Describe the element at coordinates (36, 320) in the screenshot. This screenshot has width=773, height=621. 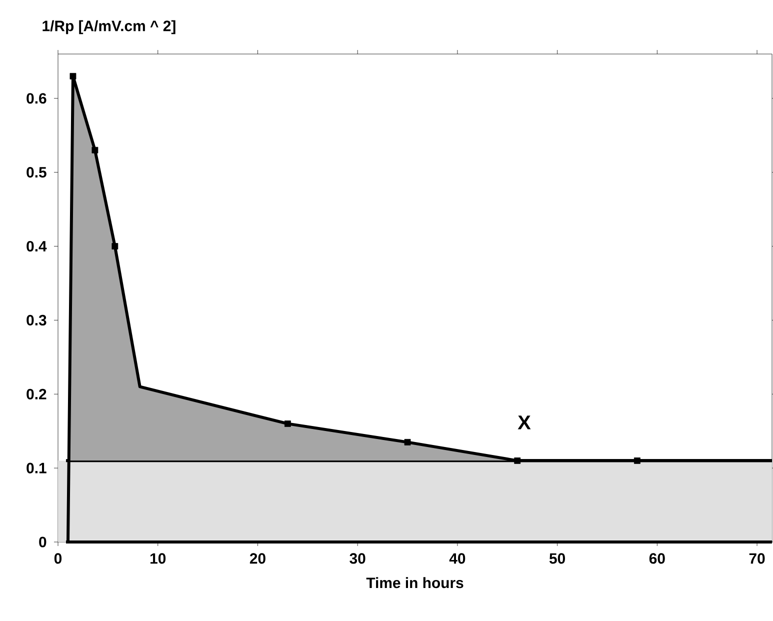
I see `y-tick-label: 0.3` at that location.